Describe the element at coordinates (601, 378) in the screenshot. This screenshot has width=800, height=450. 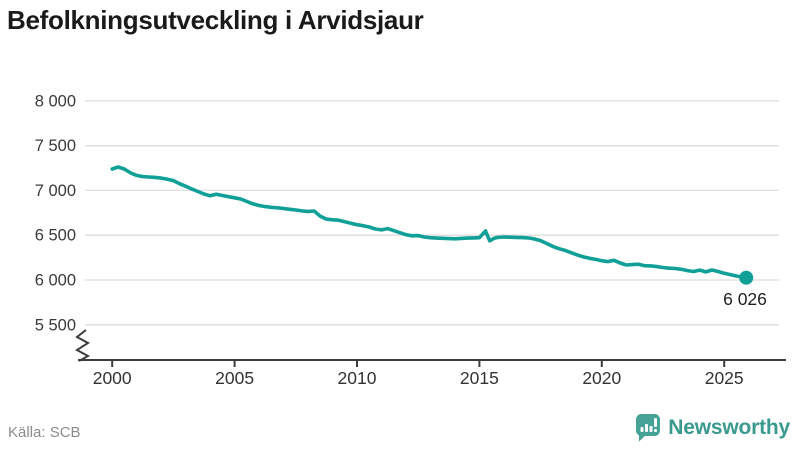
I see `x-tick-label: 2020` at that location.